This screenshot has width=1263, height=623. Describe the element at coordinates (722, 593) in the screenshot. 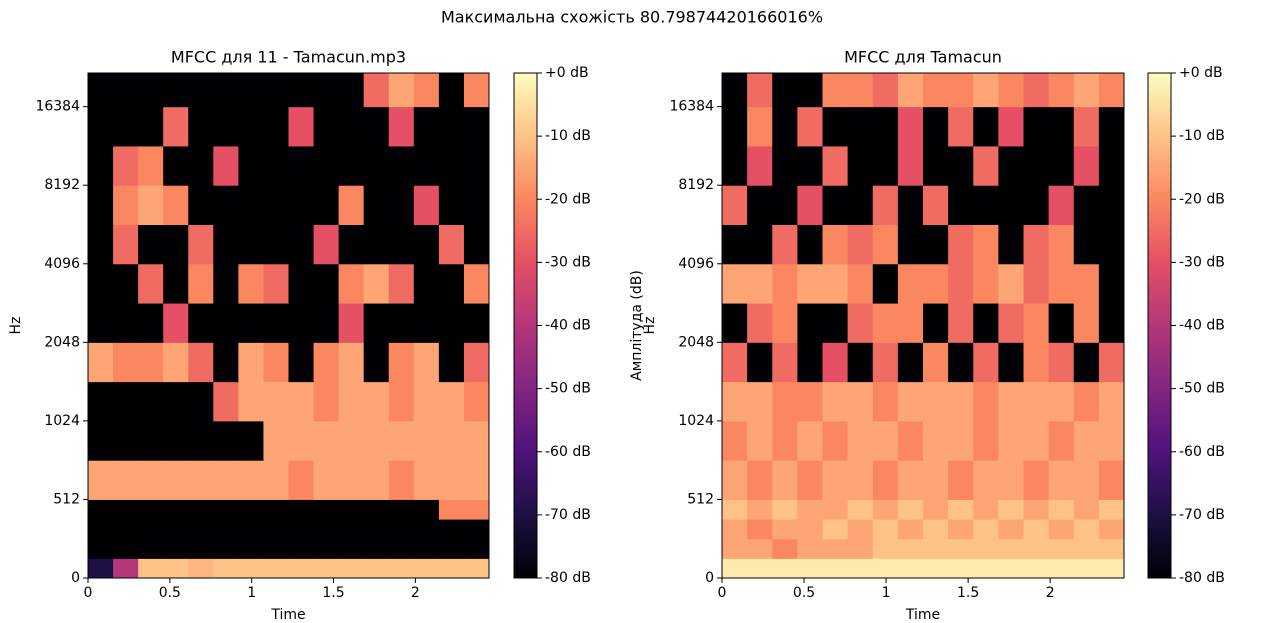

I see `x-tick-label: 0` at that location.